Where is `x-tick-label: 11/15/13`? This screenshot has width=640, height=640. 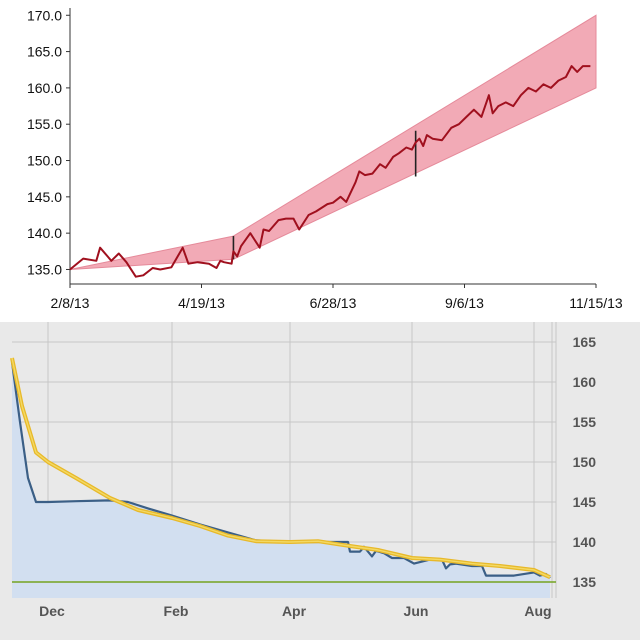 x-tick-label: 11/15/13 is located at coordinates (596, 303).